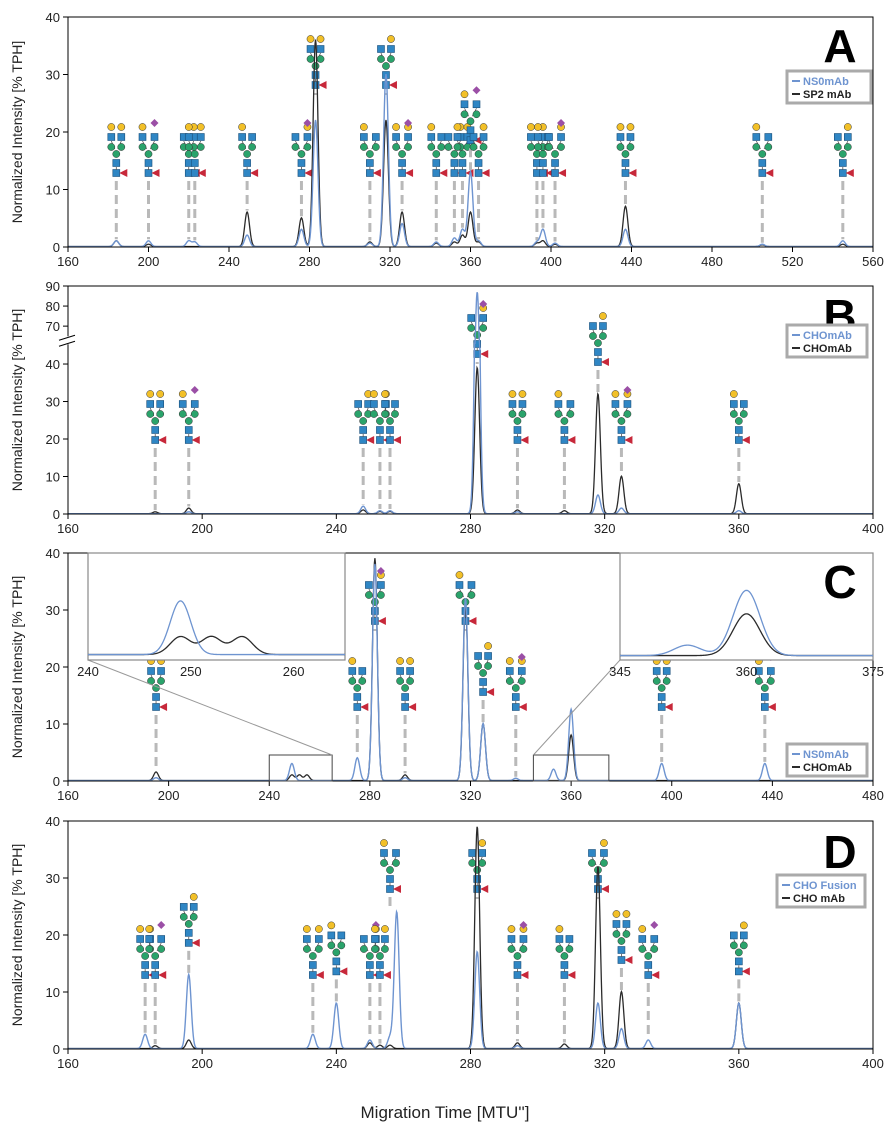  What do you see at coordinates (229, 261) in the screenshot?
I see `x-tick-label-a-3: 240` at bounding box center [229, 261].